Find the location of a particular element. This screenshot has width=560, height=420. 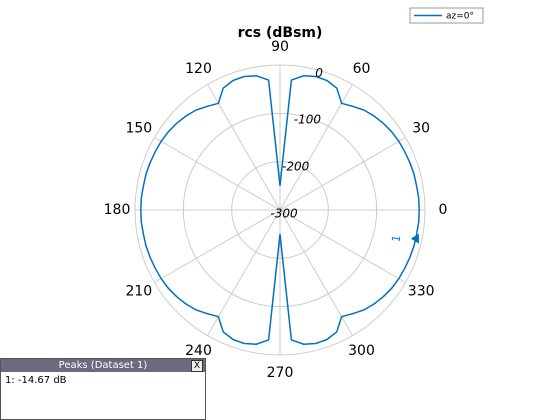

angle-tick-label: 90 is located at coordinates (280, 47).